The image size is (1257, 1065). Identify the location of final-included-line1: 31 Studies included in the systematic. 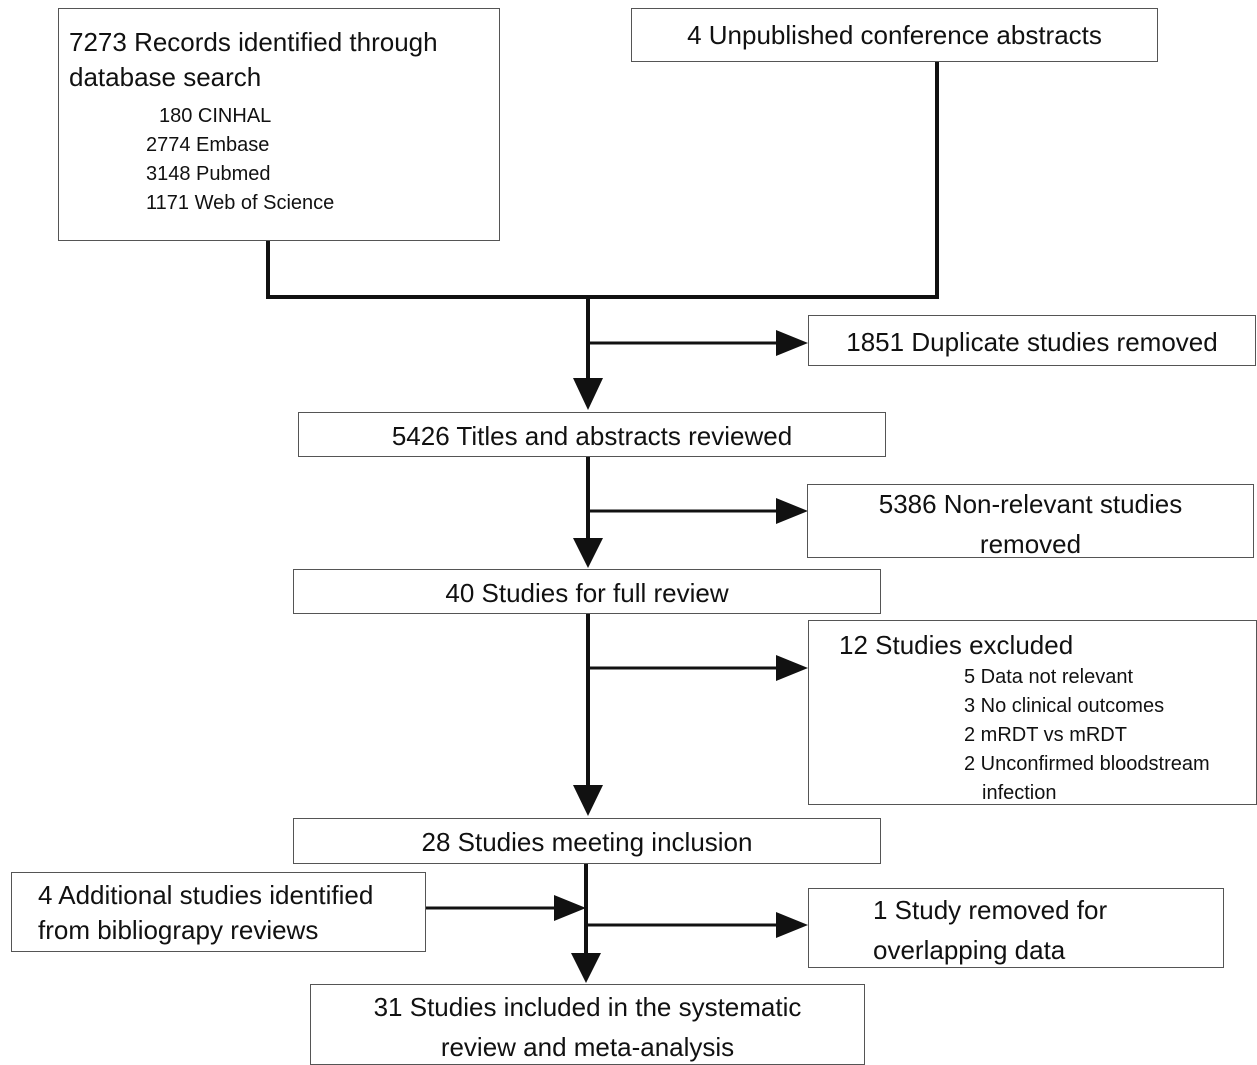
(587, 1007).